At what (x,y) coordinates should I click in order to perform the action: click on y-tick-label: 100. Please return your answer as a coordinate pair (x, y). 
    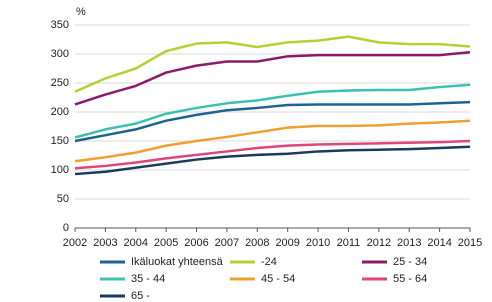
    Looking at the image, I should click on (60, 170).